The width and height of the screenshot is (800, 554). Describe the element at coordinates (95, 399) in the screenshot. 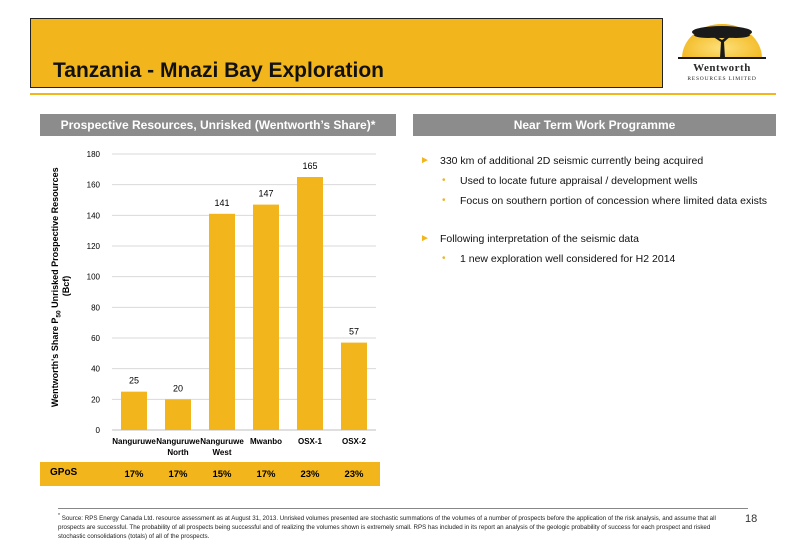

I see `y-tick-label: 20` at that location.